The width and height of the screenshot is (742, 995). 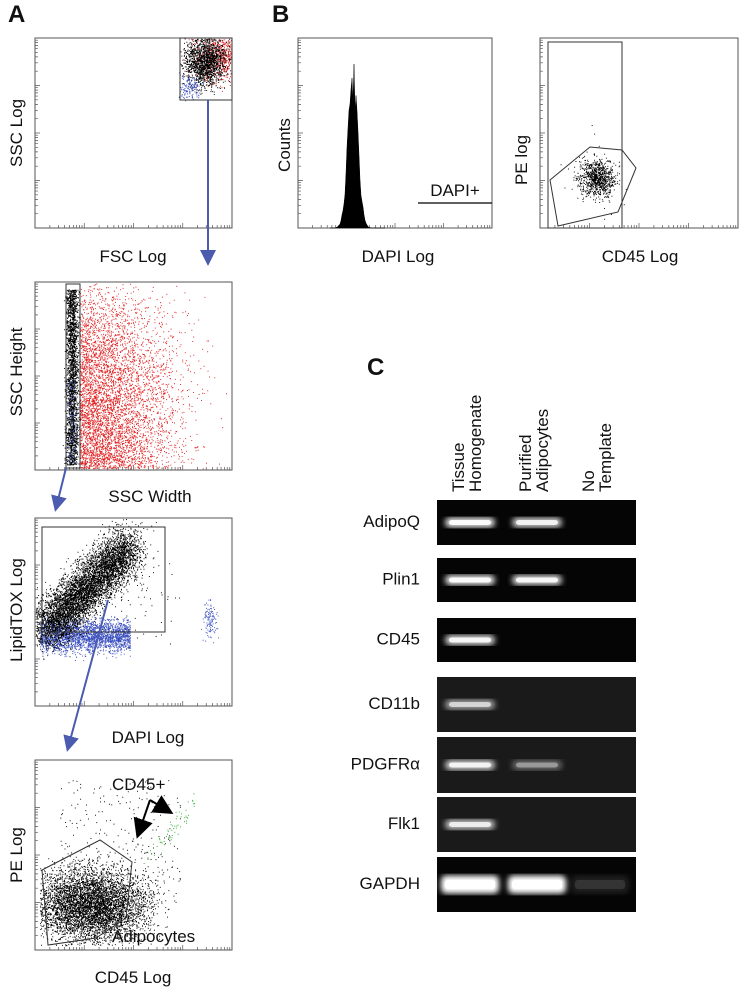 What do you see at coordinates (391, 521) in the screenshot?
I see `gene-label: AdipoQ` at bounding box center [391, 521].